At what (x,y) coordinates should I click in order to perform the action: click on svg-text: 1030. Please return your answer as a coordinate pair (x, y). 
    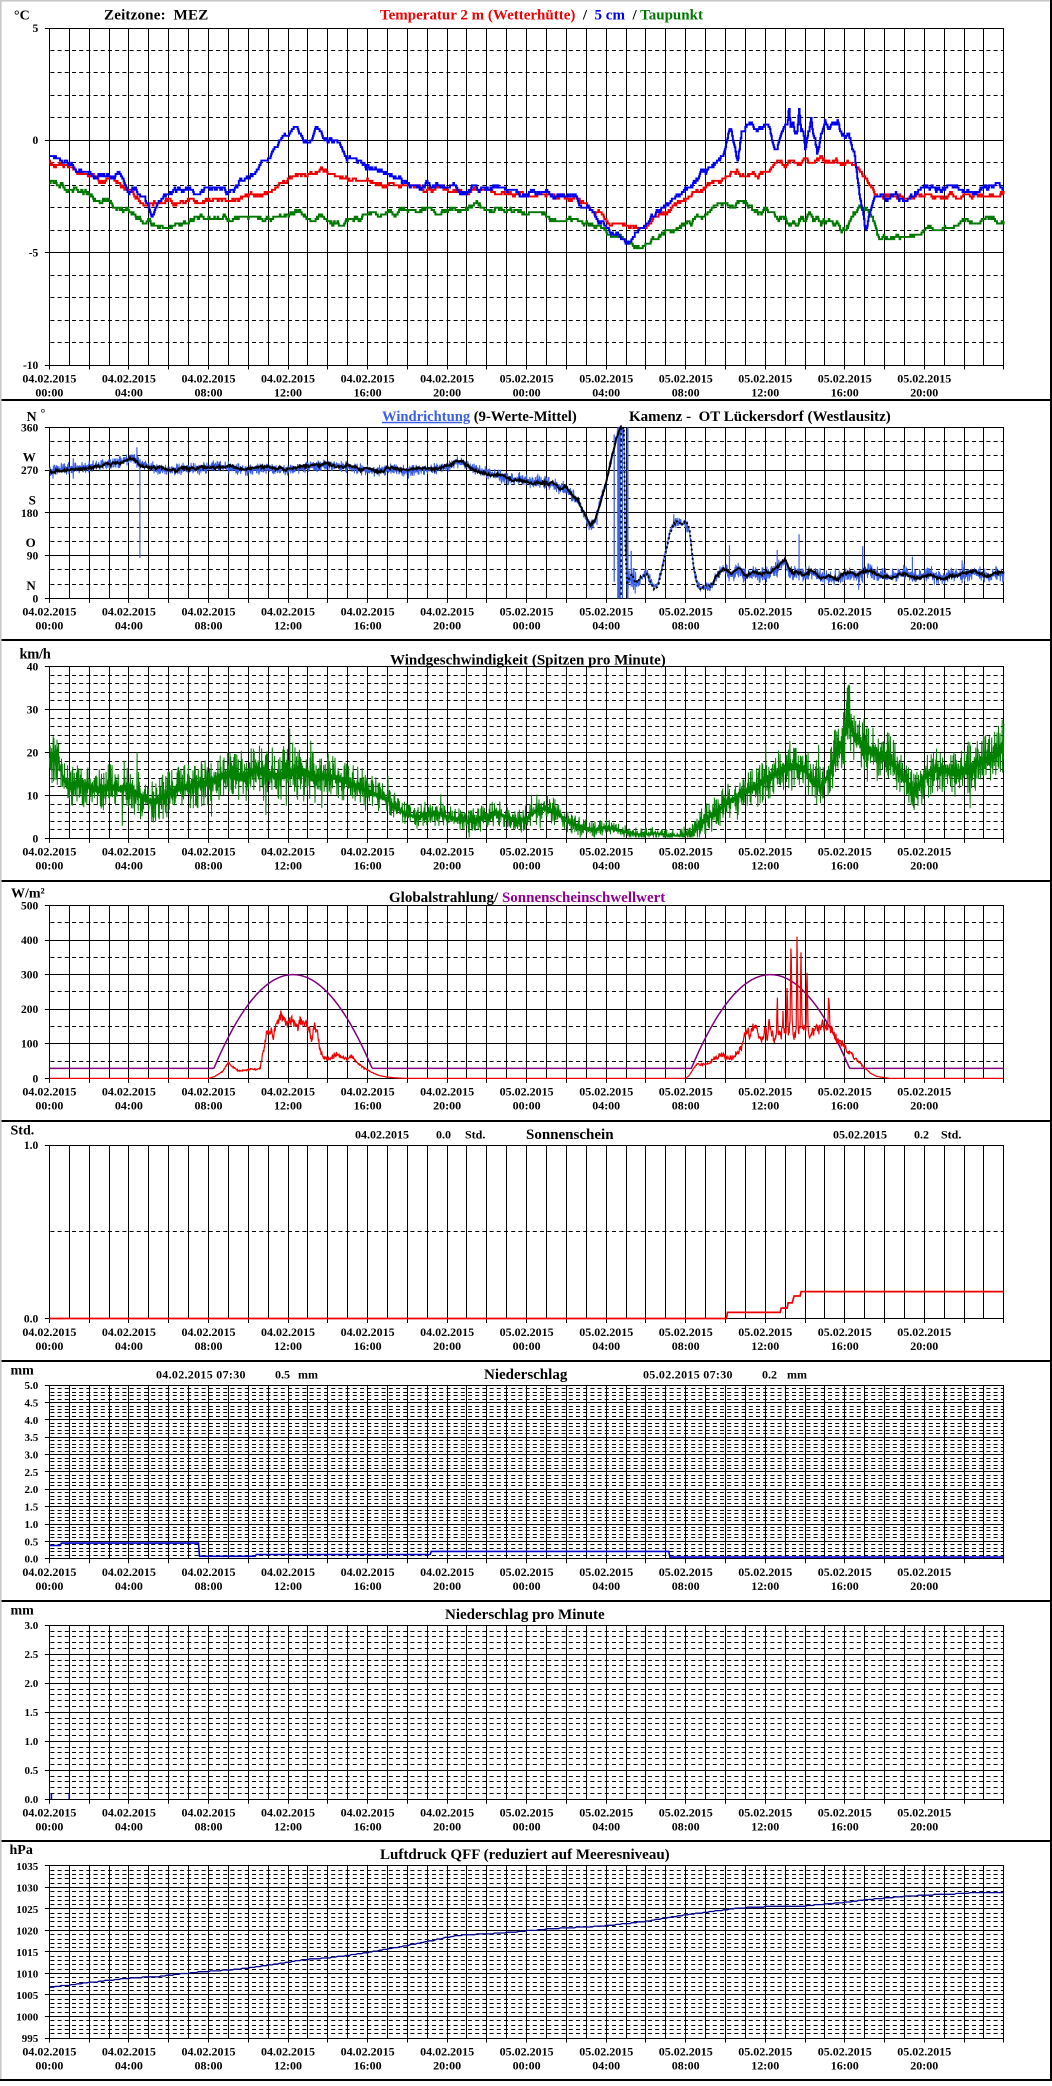
    Looking at the image, I should click on (27, 1888).